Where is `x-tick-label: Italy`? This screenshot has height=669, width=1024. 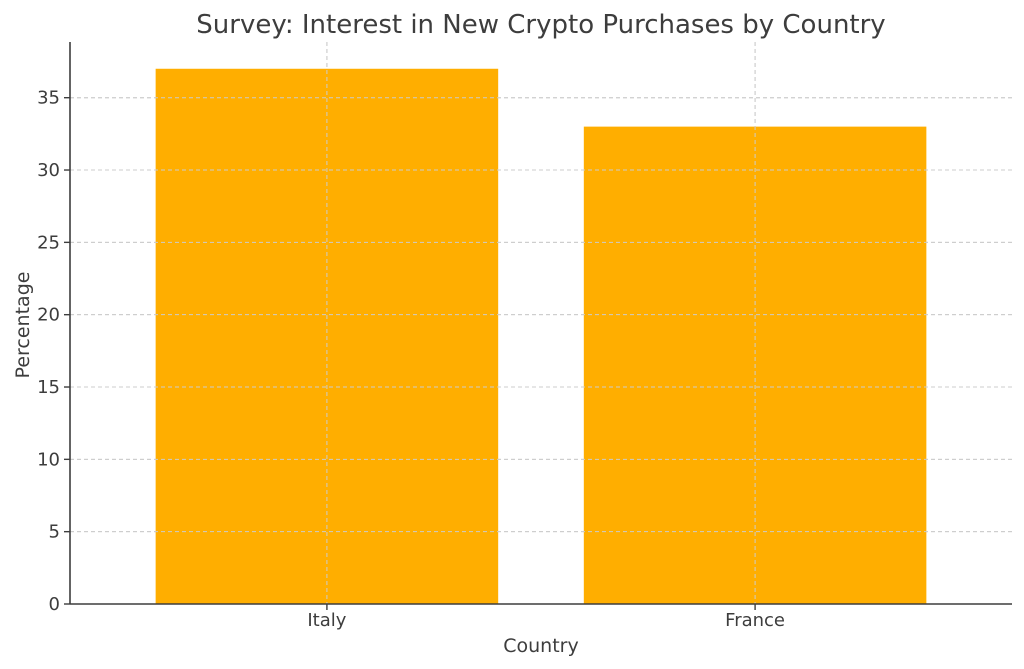
x-tick-label: Italy is located at coordinates (326, 620).